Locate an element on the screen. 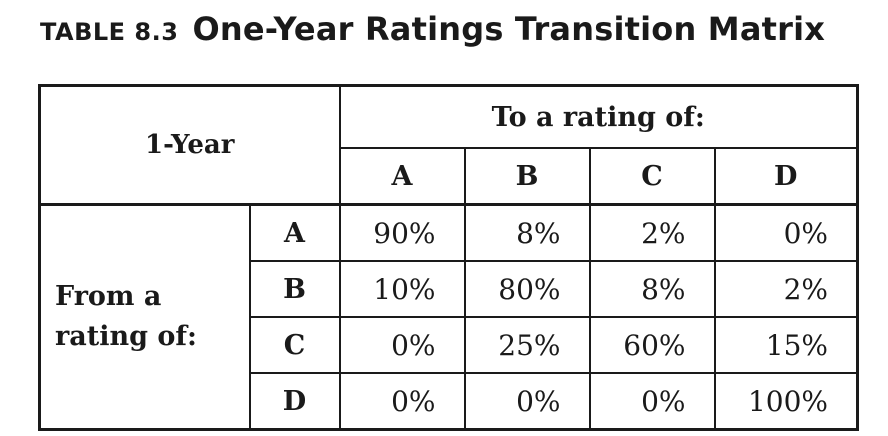 This screenshot has width=888, height=436. cell-b-d: 2% is located at coordinates (786, 289).